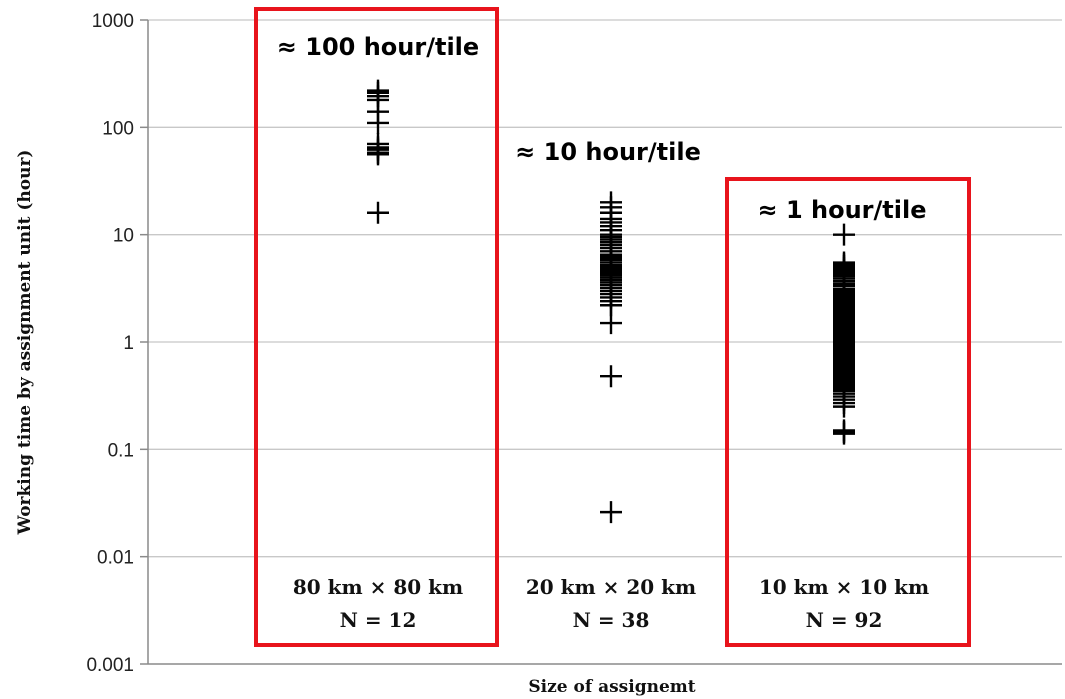 This screenshot has height=699, width=1065. I want to click on y-tick-label: 0.001, so click(110, 665).